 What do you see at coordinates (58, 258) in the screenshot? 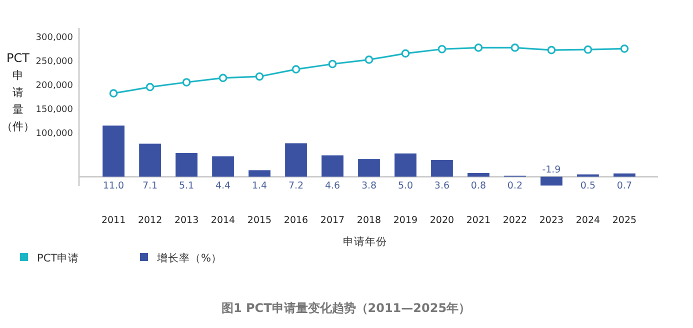
I see `legend-label: PCT申请` at bounding box center [58, 258].